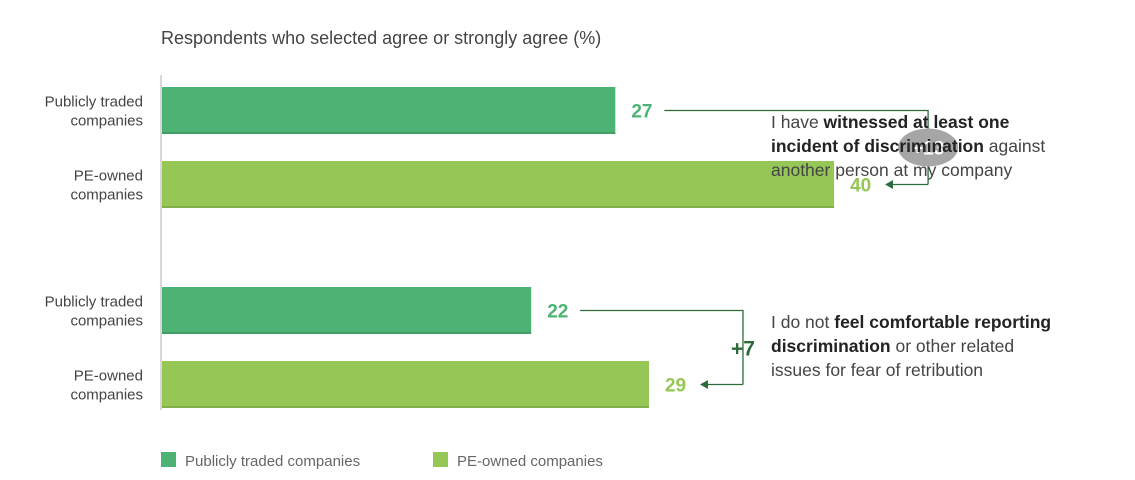 This screenshot has height=480, width=1135. Describe the element at coordinates (860, 186) in the screenshot. I see `value-label: 40` at that location.